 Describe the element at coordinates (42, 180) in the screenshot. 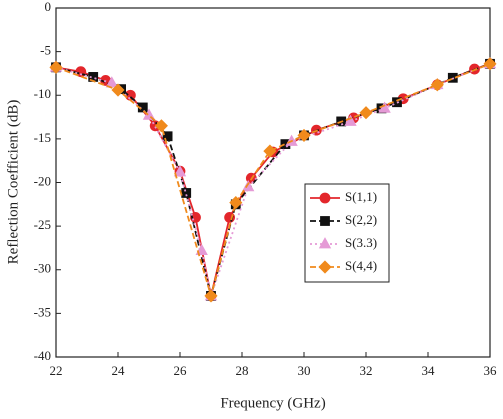

I see `y-tick-label: -20` at that location.